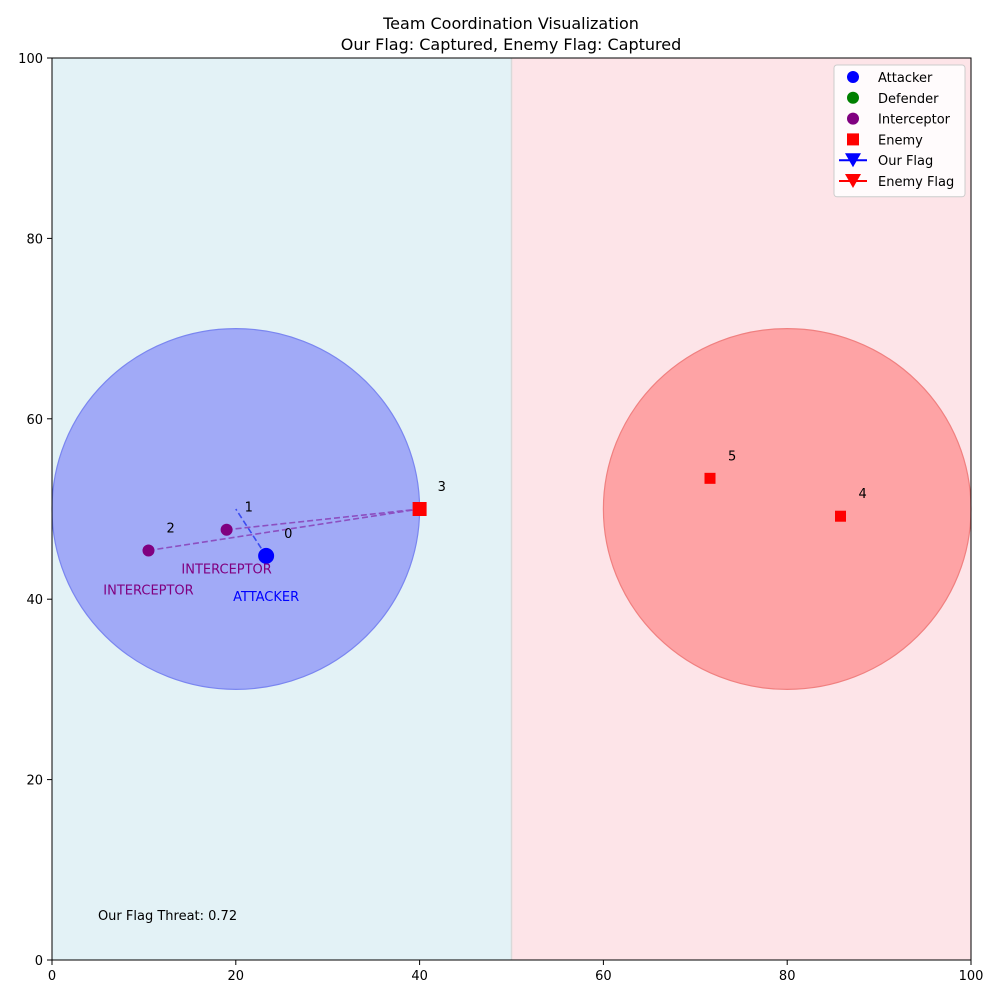 This screenshot has height=1000, width=1000. Describe the element at coordinates (510, 23) in the screenshot. I see `chart-title-line1: Team Coordination Visualization` at that location.